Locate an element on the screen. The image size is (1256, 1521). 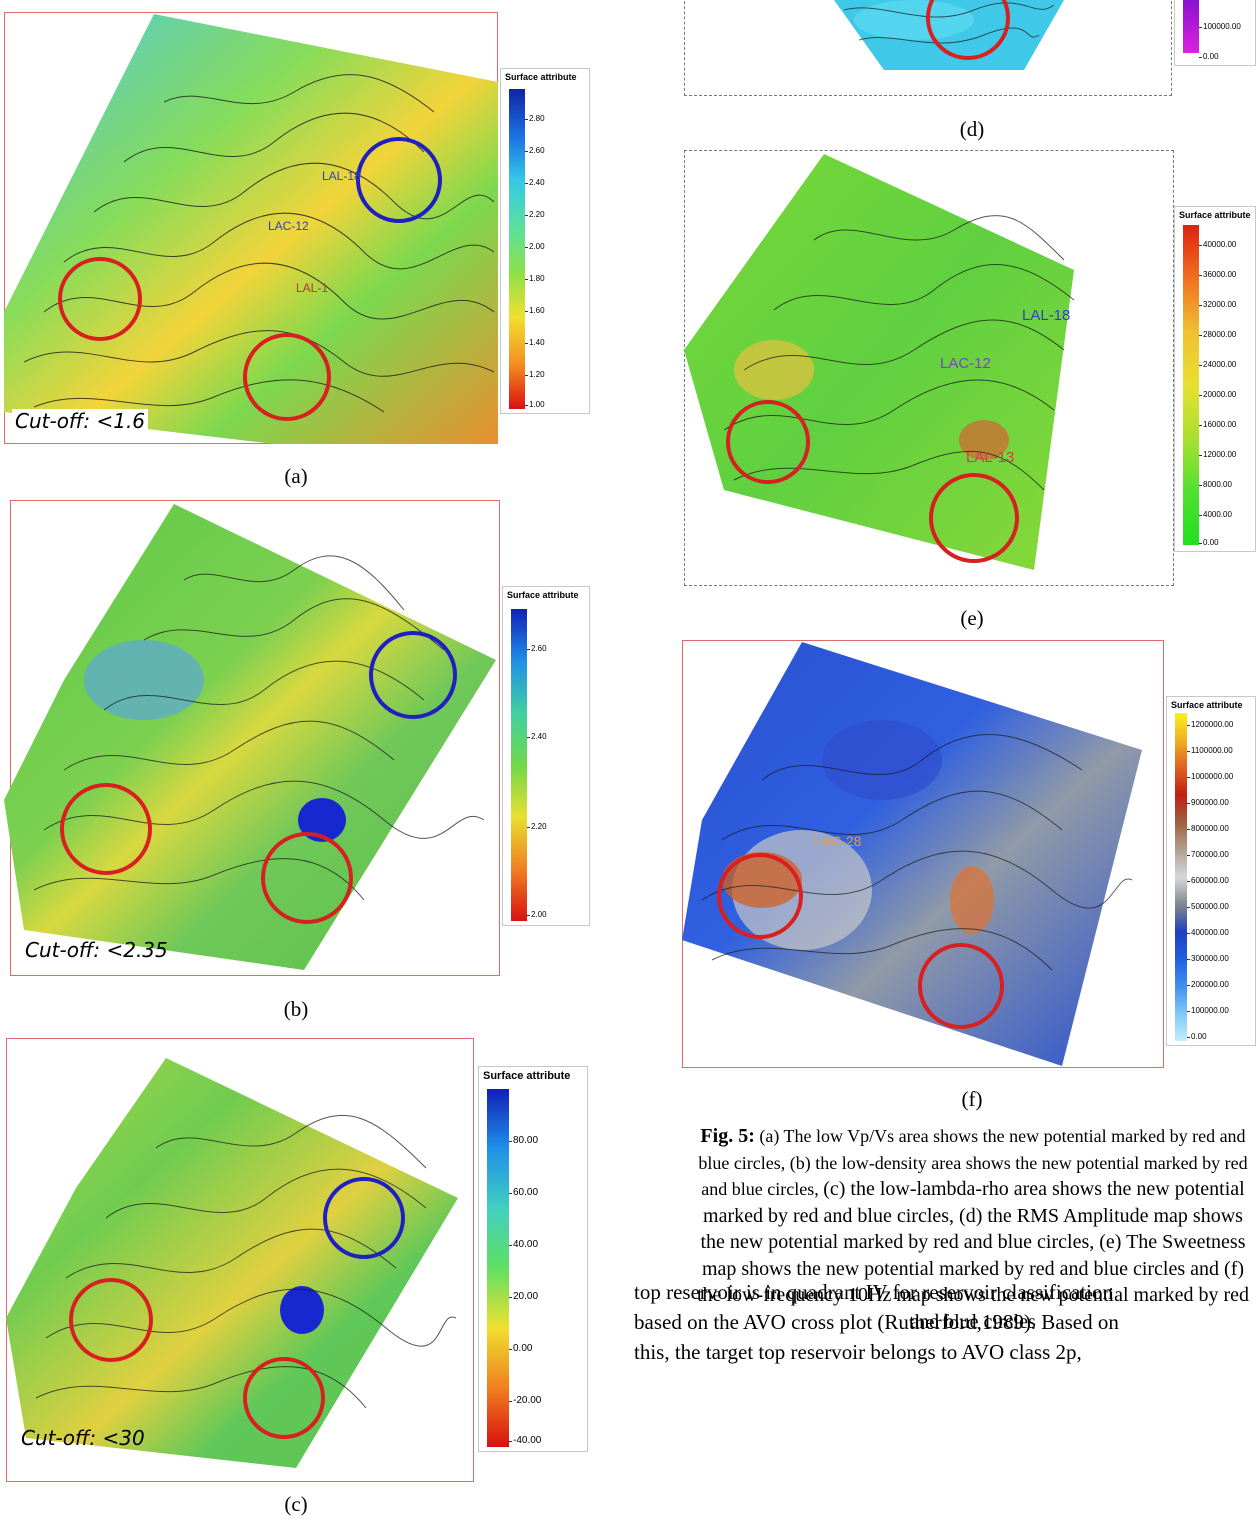
colorbar-tick: 1000000.00 is located at coordinates (1210, 776).